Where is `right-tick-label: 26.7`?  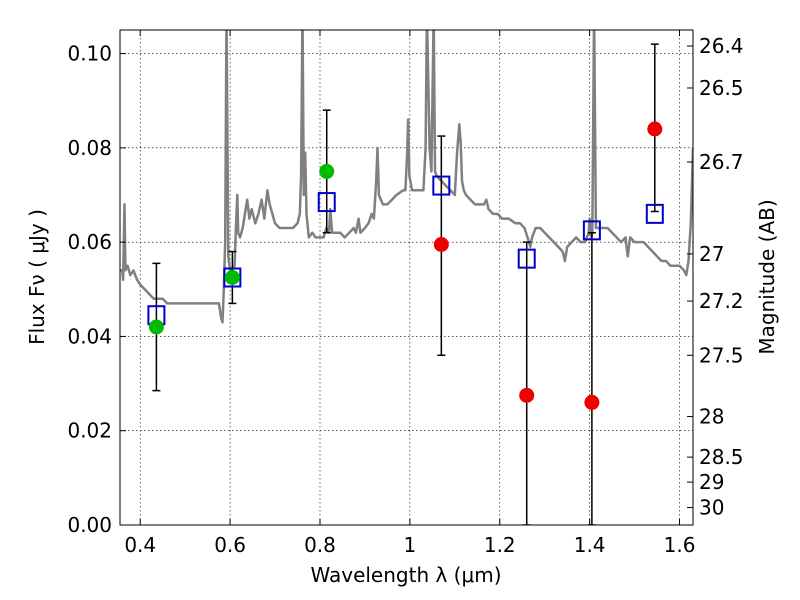 right-tick-label: 26.7 is located at coordinates (721, 162).